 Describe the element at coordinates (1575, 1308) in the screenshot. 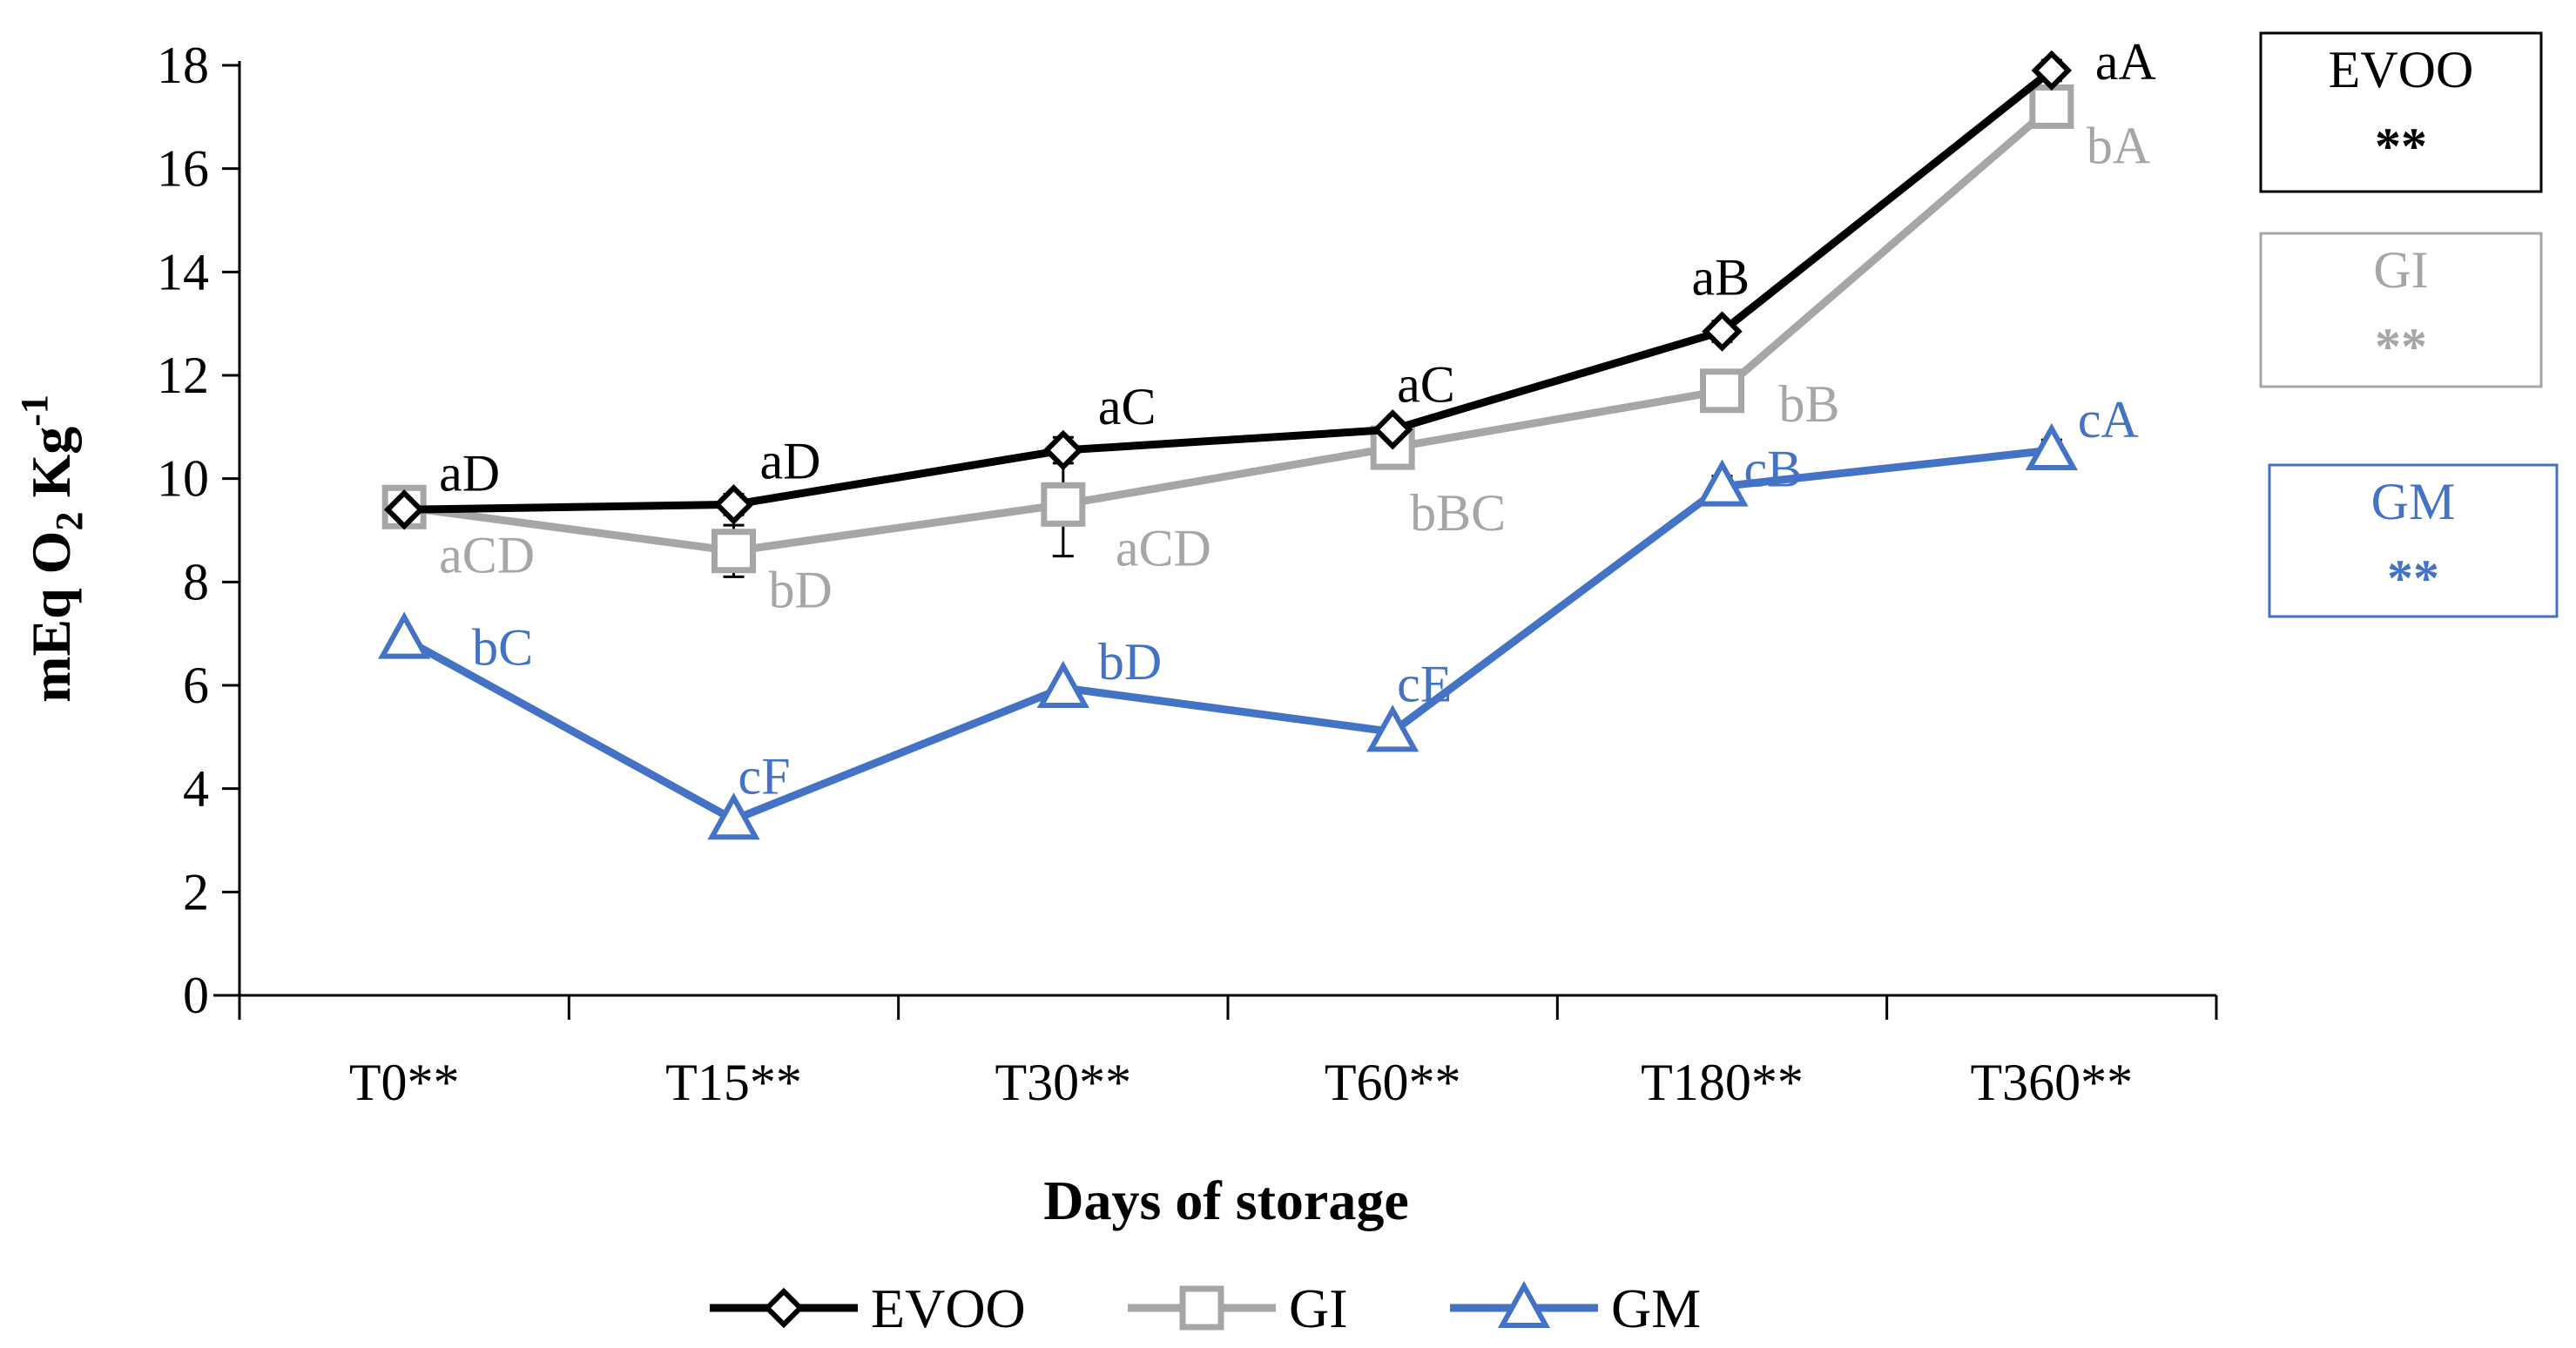

I see `legend-item-gm: GM` at that location.